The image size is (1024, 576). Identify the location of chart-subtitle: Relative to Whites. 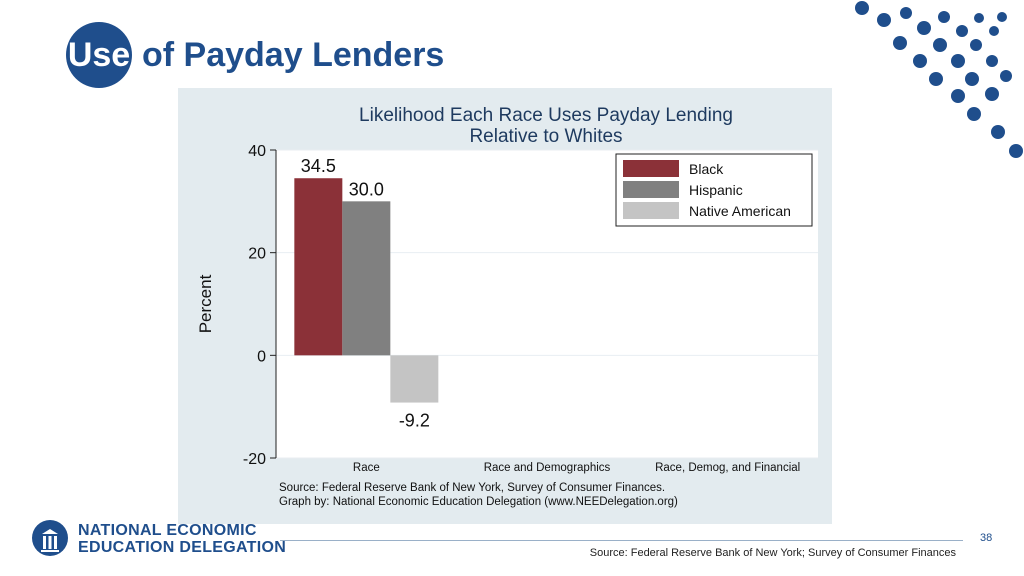
(545, 136).